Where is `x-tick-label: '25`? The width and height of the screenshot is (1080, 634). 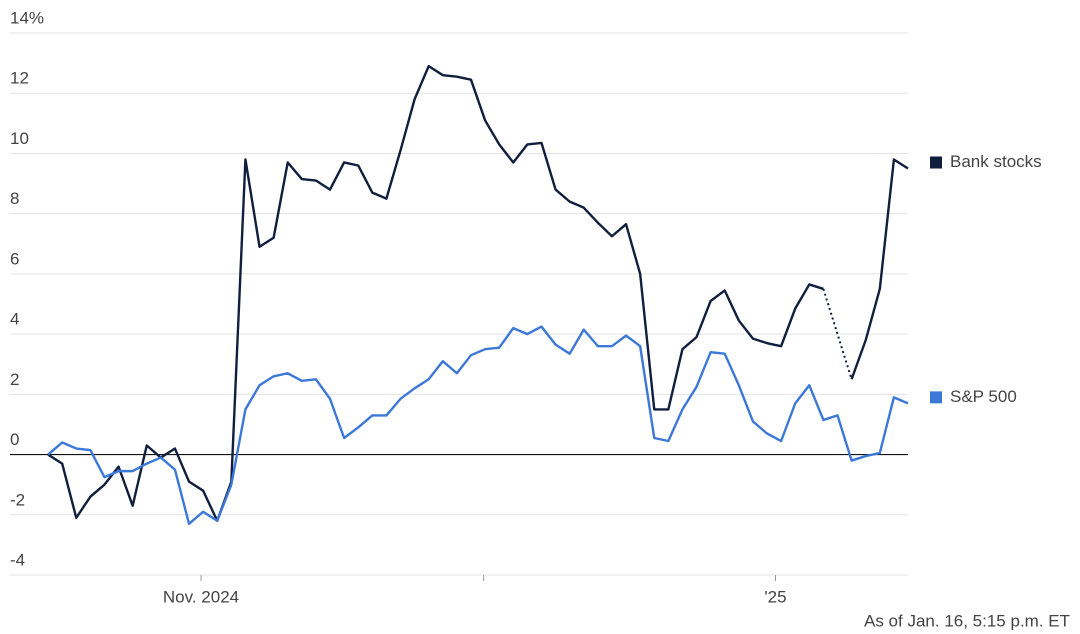
x-tick-label: '25 is located at coordinates (775, 596).